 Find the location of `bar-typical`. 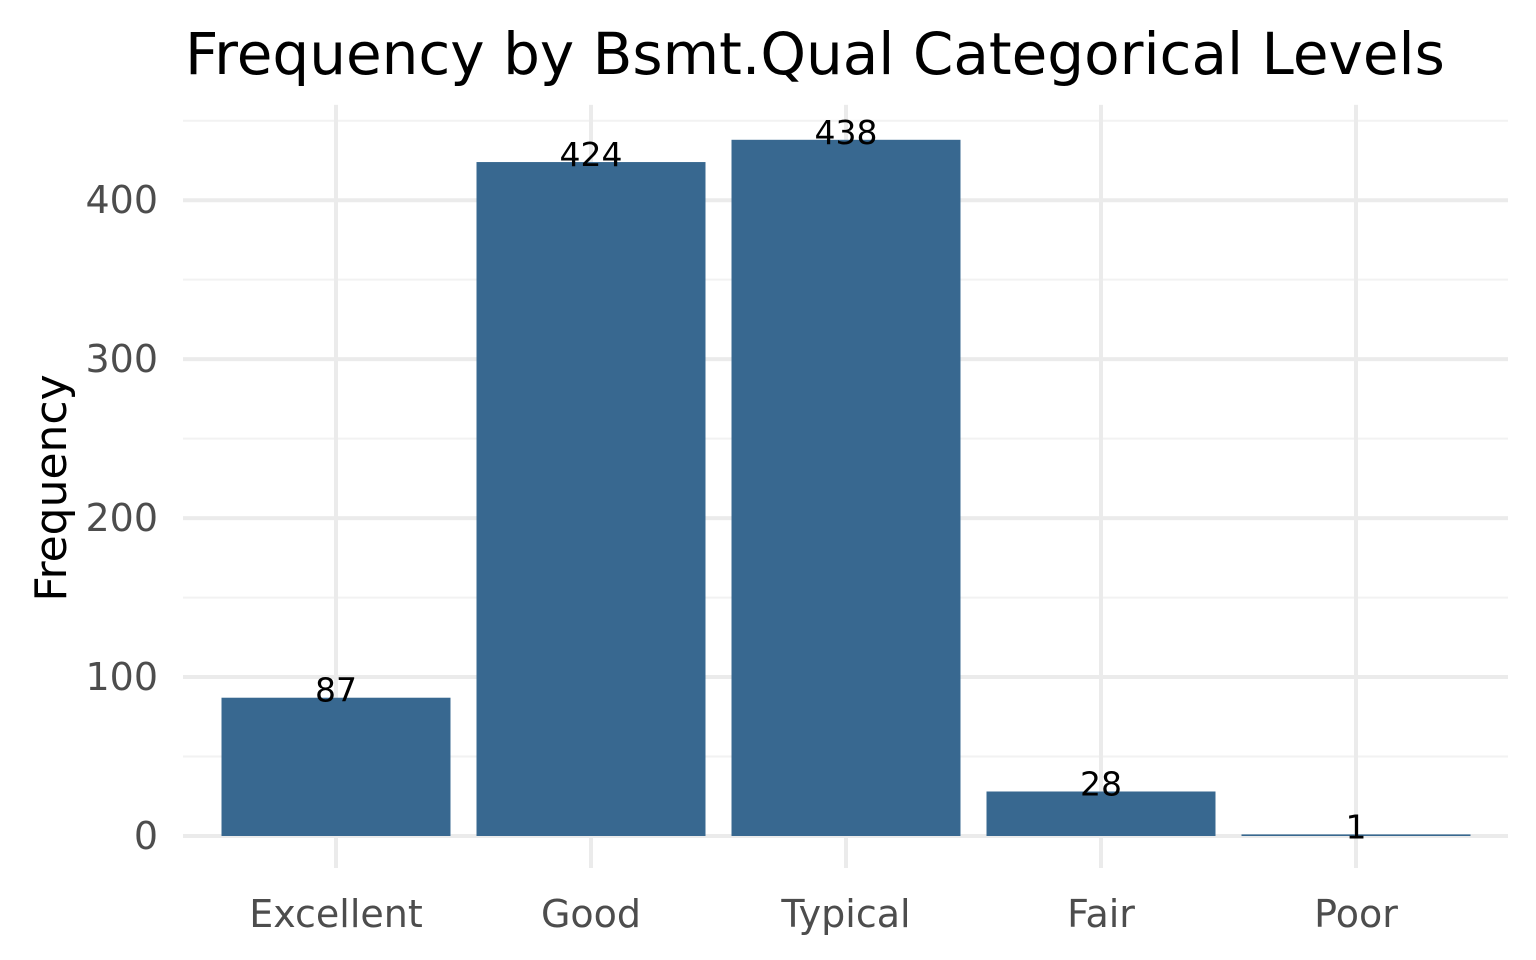

bar-typical is located at coordinates (846, 487).